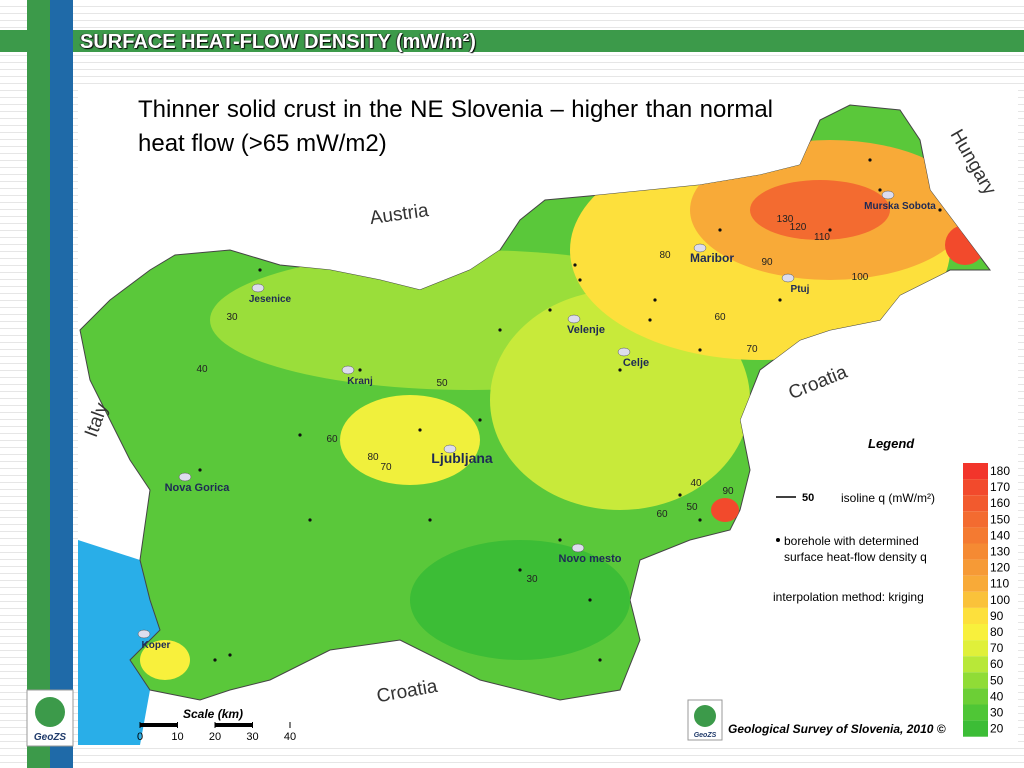 This screenshot has width=1024, height=768. I want to click on scale-label: 120, so click(1000, 568).